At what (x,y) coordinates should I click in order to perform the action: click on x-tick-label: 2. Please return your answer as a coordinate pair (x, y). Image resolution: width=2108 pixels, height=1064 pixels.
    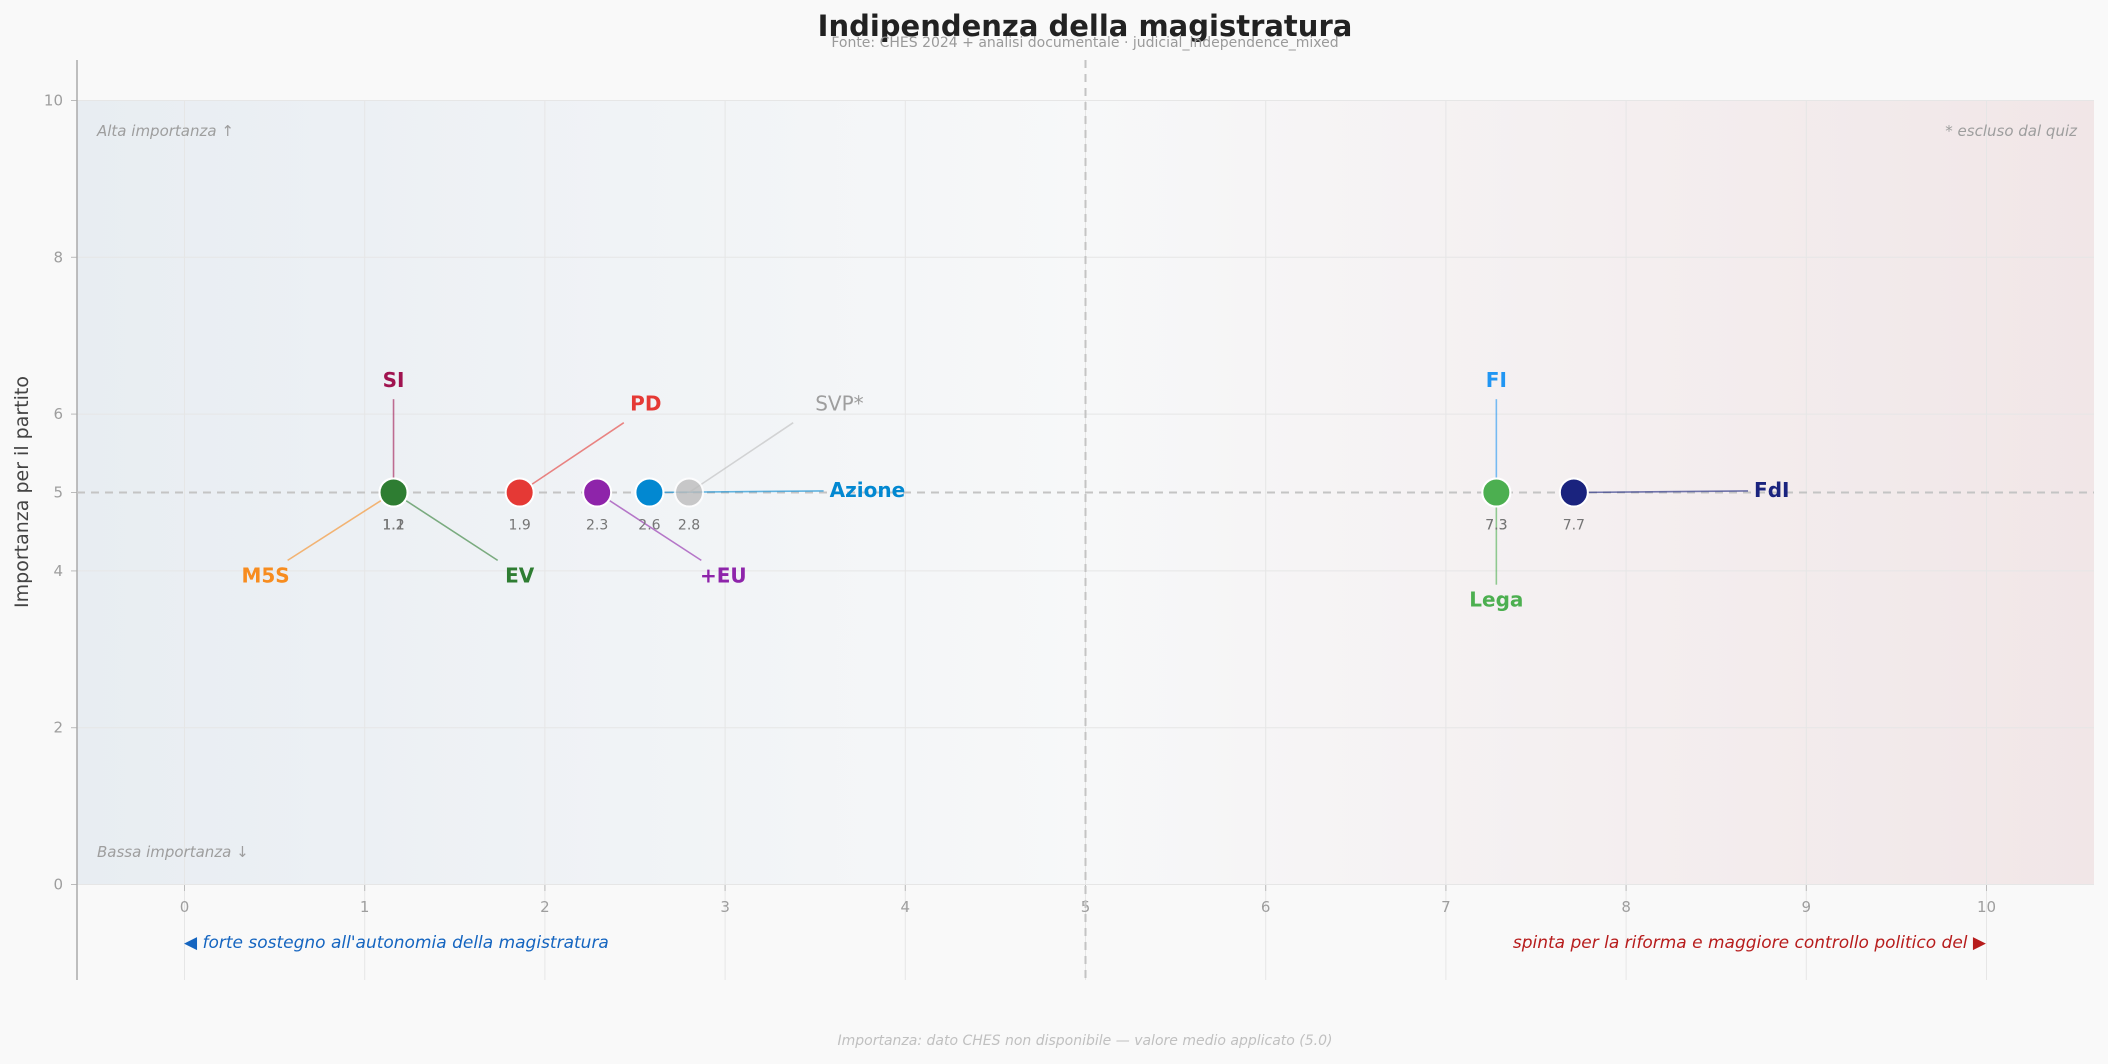
    Looking at the image, I should click on (545, 907).